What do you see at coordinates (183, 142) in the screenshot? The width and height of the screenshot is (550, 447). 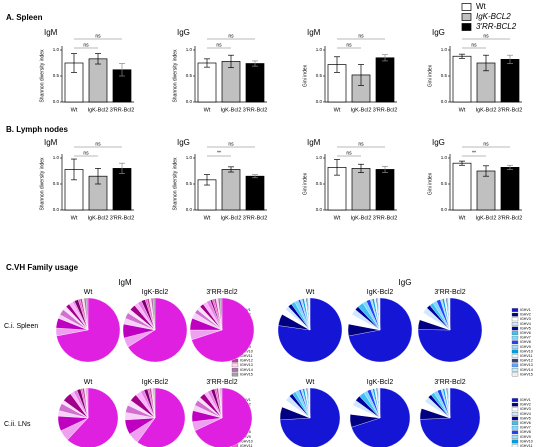 I see `chart-title: IgG` at bounding box center [183, 142].